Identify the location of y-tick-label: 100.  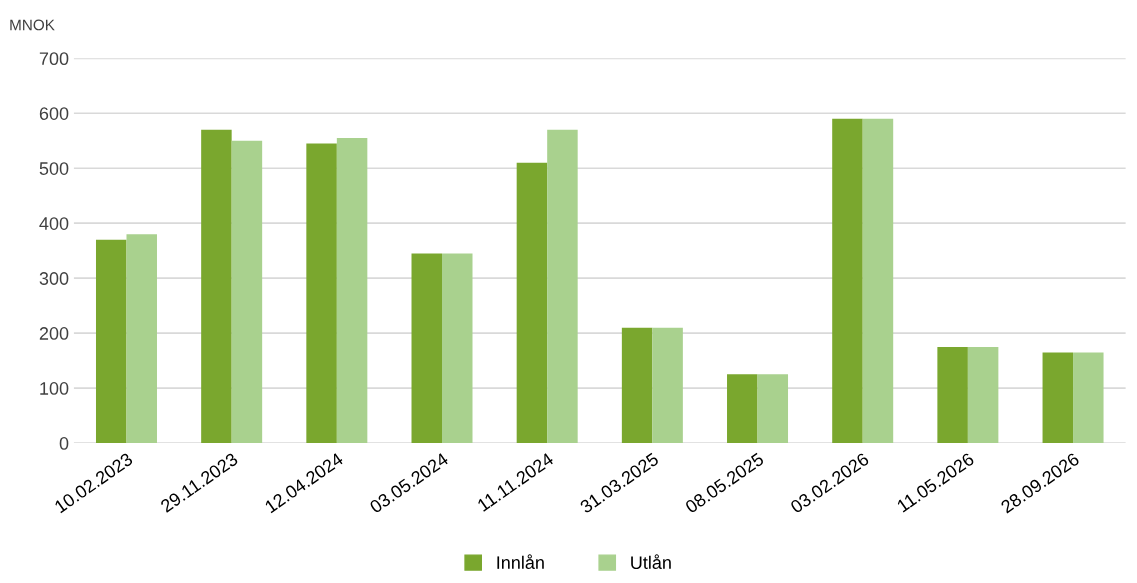
(54, 388).